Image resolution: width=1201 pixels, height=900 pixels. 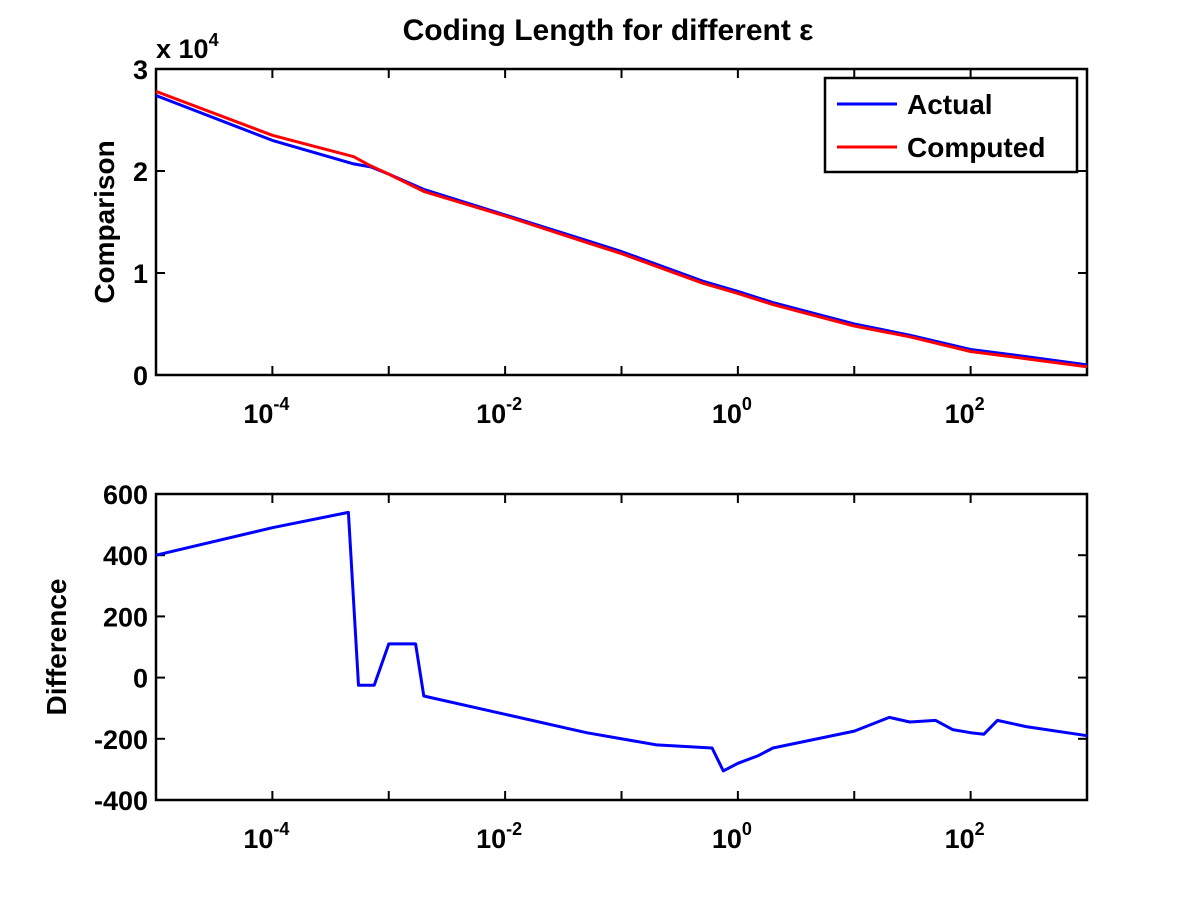 What do you see at coordinates (747, 829) in the screenshot?
I see `bottom-xtick-exp: 0` at bounding box center [747, 829].